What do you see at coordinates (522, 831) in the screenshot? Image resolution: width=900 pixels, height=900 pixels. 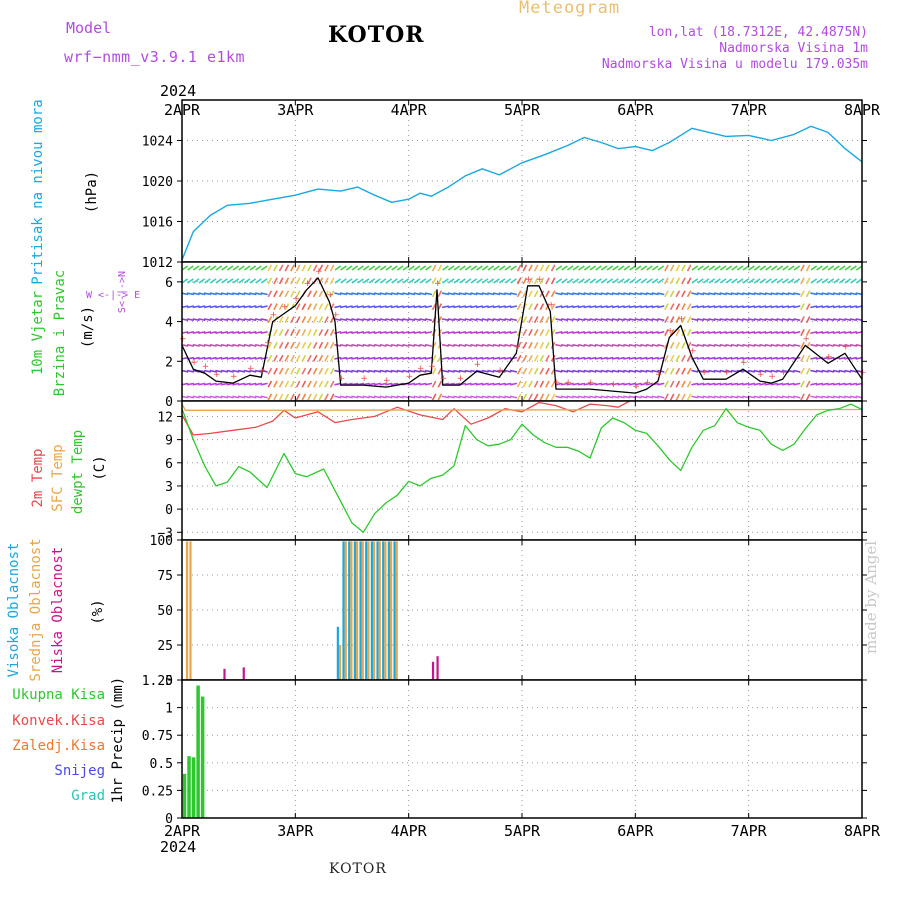 I see `x-tick-label-bottom: 5APR` at bounding box center [522, 831].